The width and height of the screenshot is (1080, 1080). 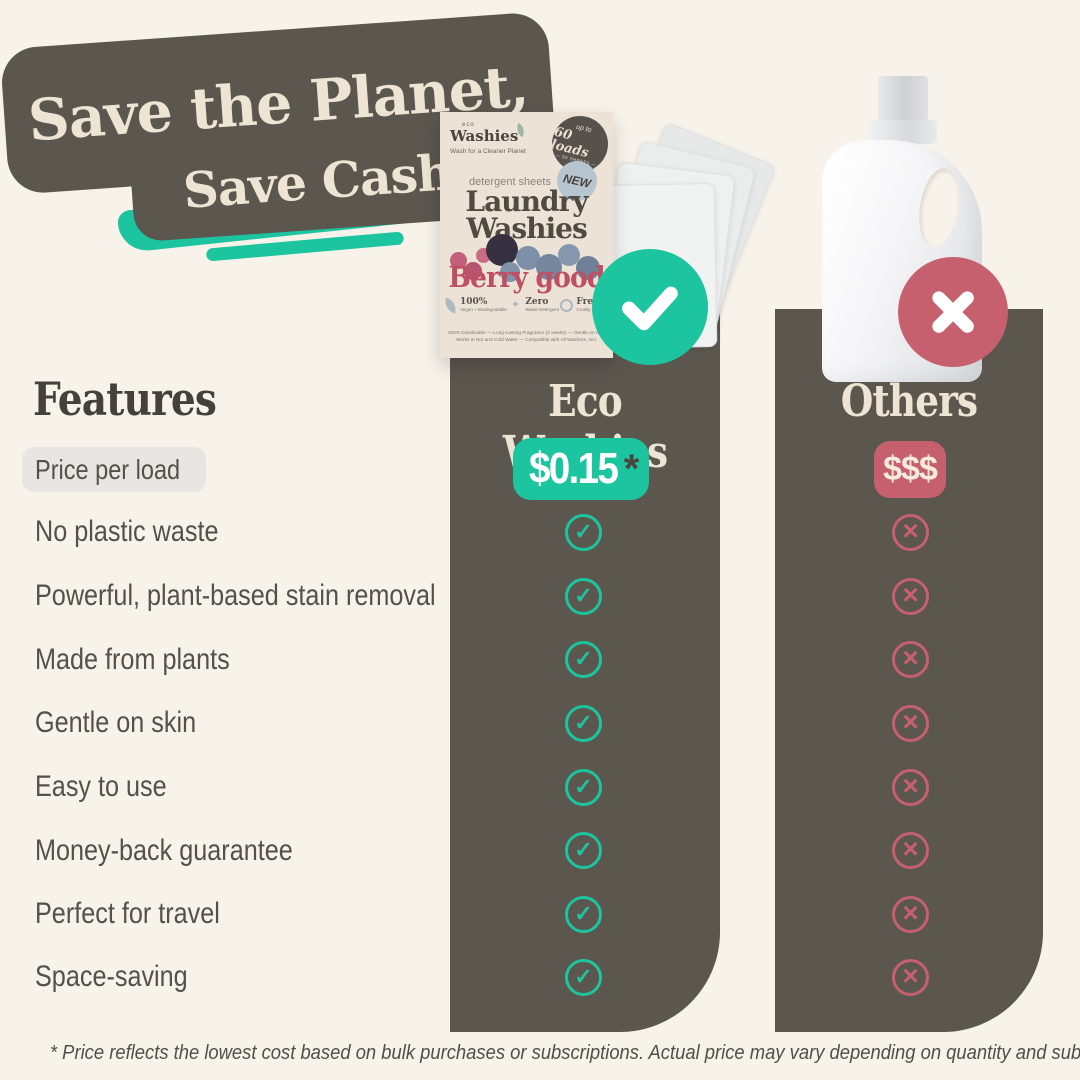 I want to click on others-price-badge: $$$, so click(x=910, y=469).